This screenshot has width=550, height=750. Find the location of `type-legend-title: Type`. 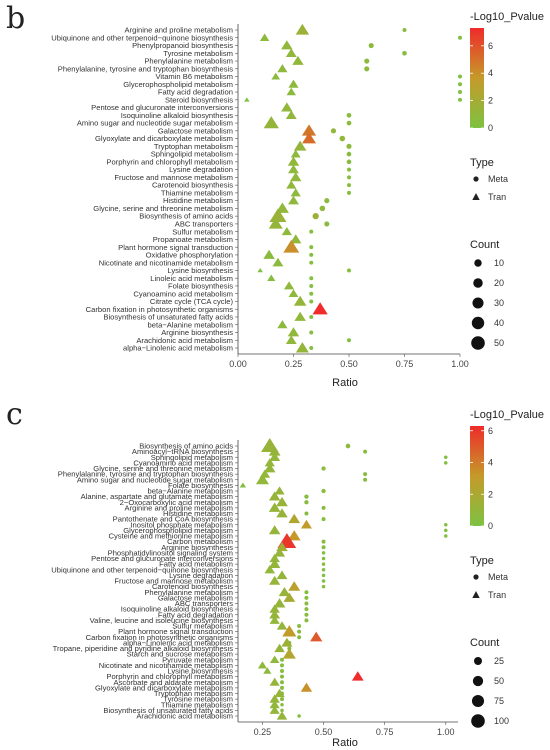

type-legend-title: Type is located at coordinates (482, 561).